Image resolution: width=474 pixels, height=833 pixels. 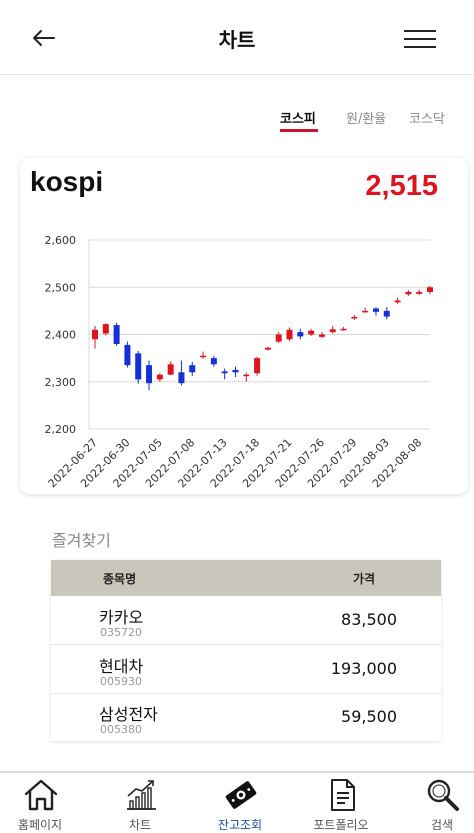 I want to click on stock-name: 현대차, so click(x=121, y=666).